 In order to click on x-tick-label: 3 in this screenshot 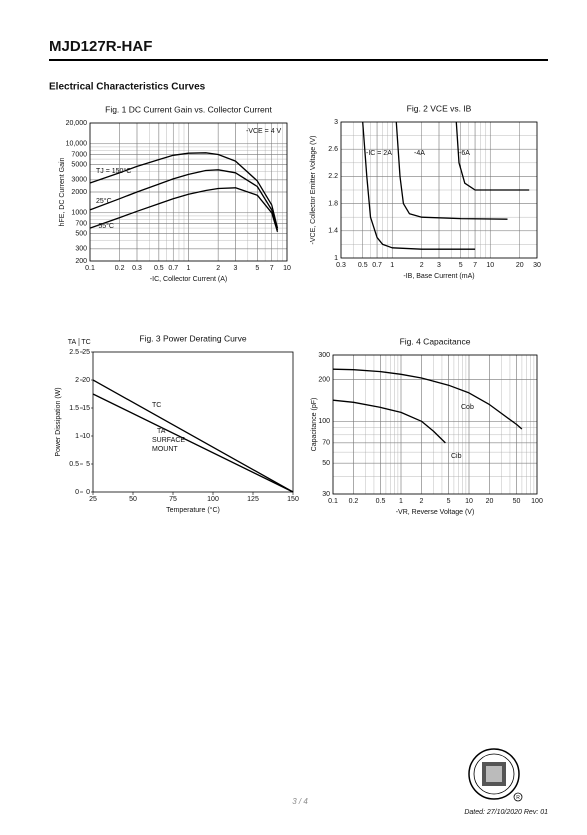, I will do `click(439, 265)`.